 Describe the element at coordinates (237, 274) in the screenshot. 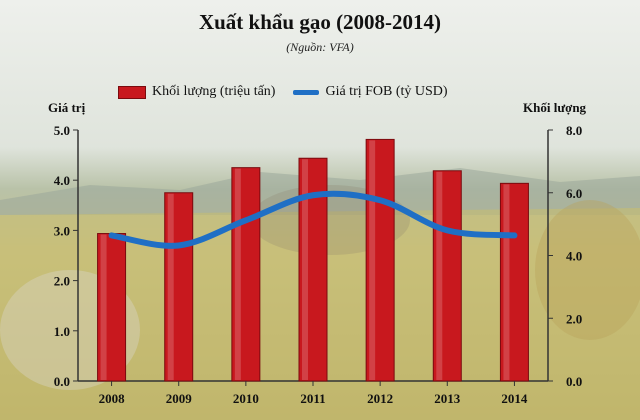

I see `bar-highlight-2010` at that location.